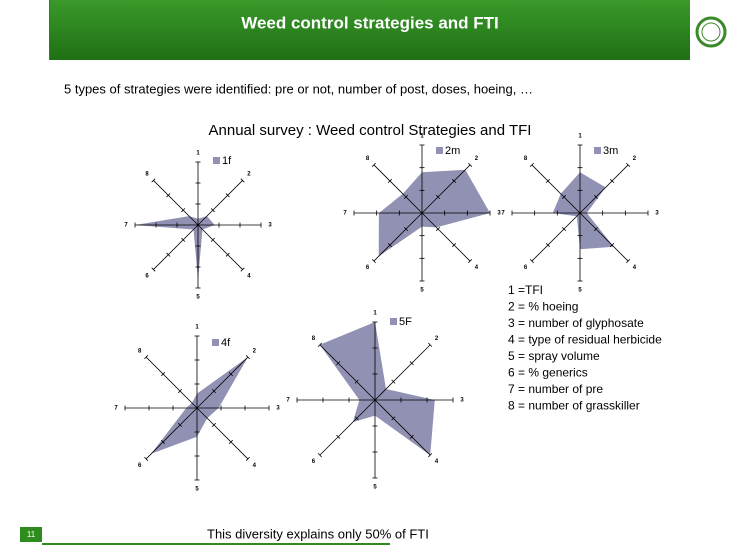 Image resolution: width=736 pixels, height=546 pixels. What do you see at coordinates (548, 373) in the screenshot?
I see `key-item: 6 = % generics` at bounding box center [548, 373].